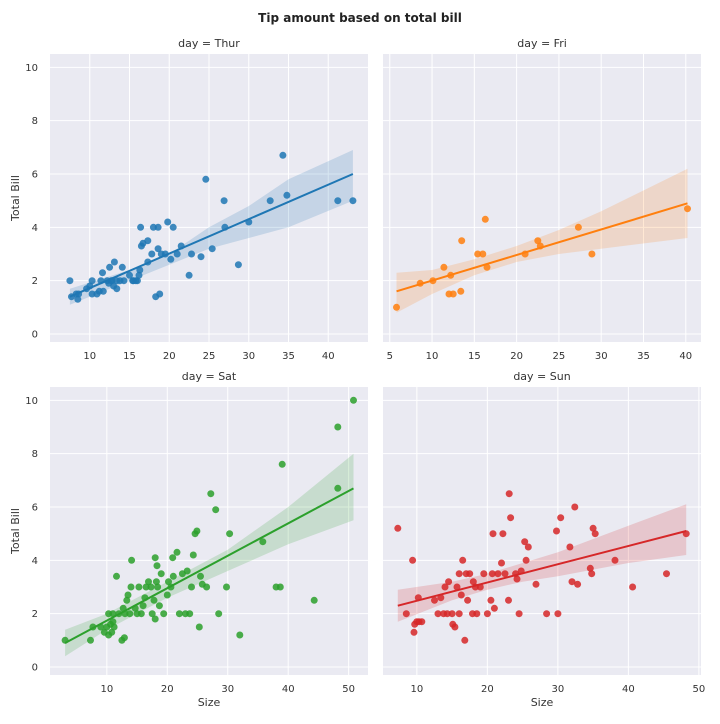 This screenshot has height=724, width=720. I want to click on x-tick-label: 35, so click(288, 356).